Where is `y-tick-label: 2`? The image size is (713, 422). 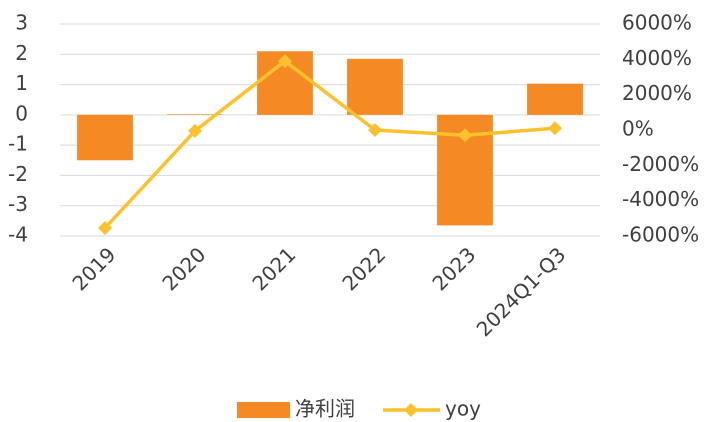
y-tick-label: 2 is located at coordinates (21, 53).